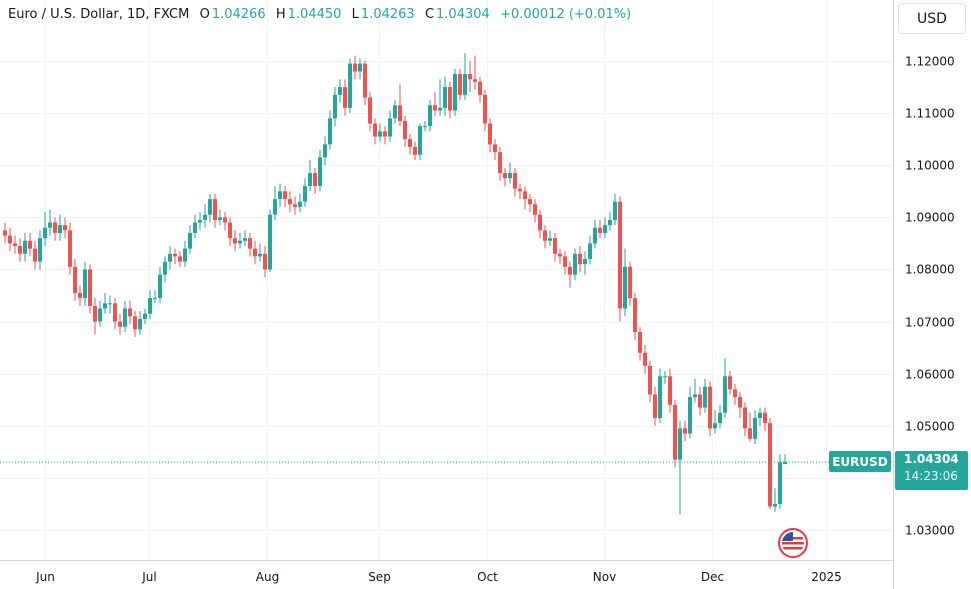  Describe the element at coordinates (930, 427) in the screenshot. I see `price-tick-label: 1.05000` at that location.